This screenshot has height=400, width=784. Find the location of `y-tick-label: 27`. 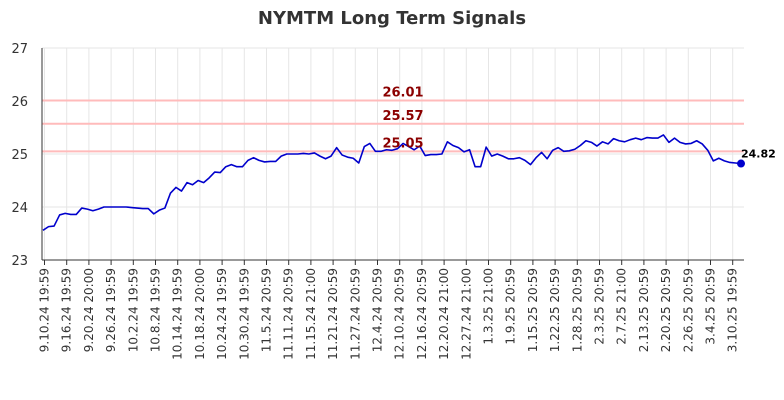

y-tick-label: 27 is located at coordinates (19, 49).